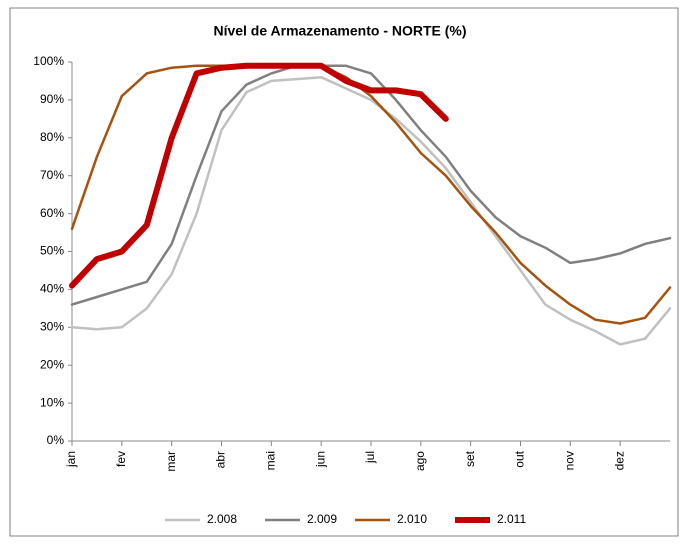 Image resolution: width=681 pixels, height=545 pixels. Describe the element at coordinates (52, 251) in the screenshot. I see `y-tick-label: 50%` at that location.